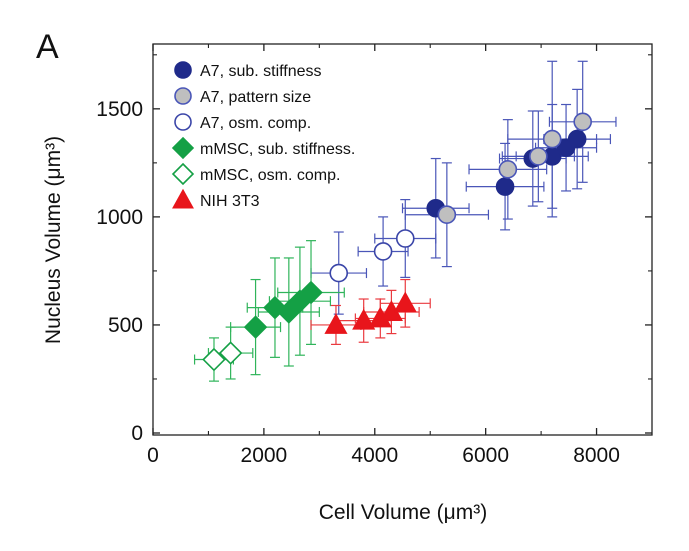 Image resolution: width=689 pixels, height=551 pixels. Describe the element at coordinates (552, 139) in the screenshot. I see `data-point-s1-p3` at that location.